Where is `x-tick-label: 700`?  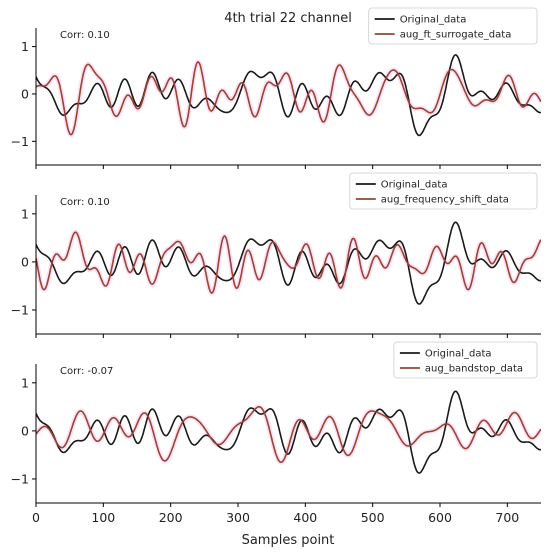 x-tick-label: 700 is located at coordinates (507, 517).